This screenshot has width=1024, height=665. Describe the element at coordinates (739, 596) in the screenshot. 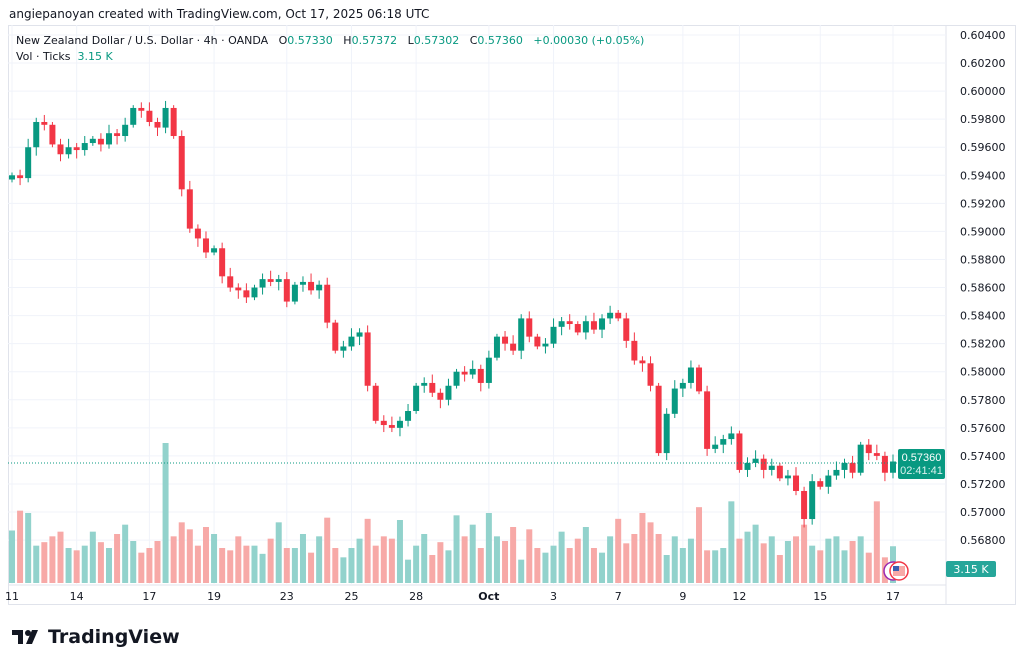

I see `time-tick-label: 12` at that location.